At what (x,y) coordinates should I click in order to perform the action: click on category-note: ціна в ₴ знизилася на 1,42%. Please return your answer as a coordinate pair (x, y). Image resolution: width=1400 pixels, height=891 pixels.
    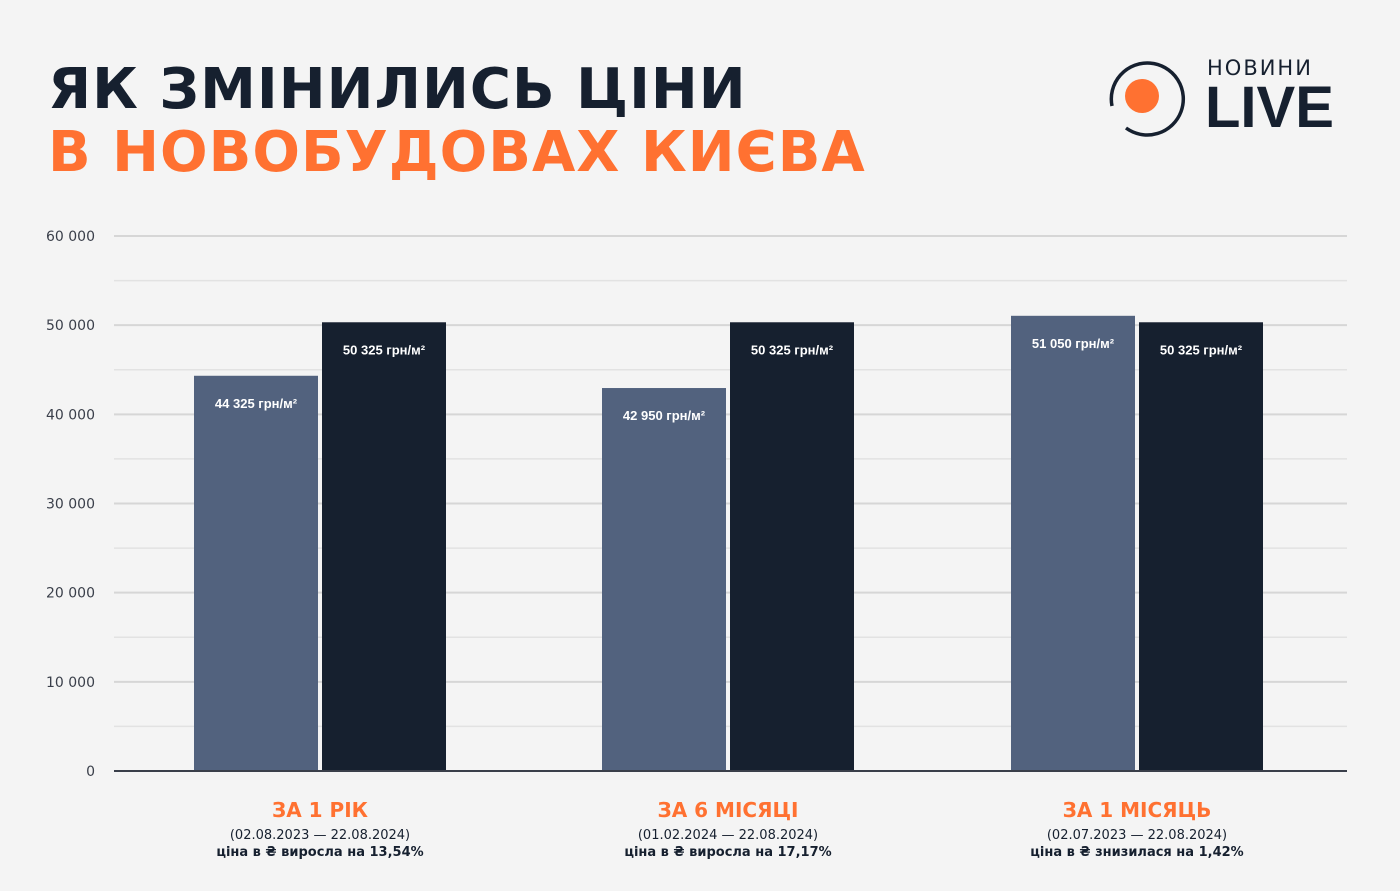
    Looking at the image, I should click on (1137, 852).